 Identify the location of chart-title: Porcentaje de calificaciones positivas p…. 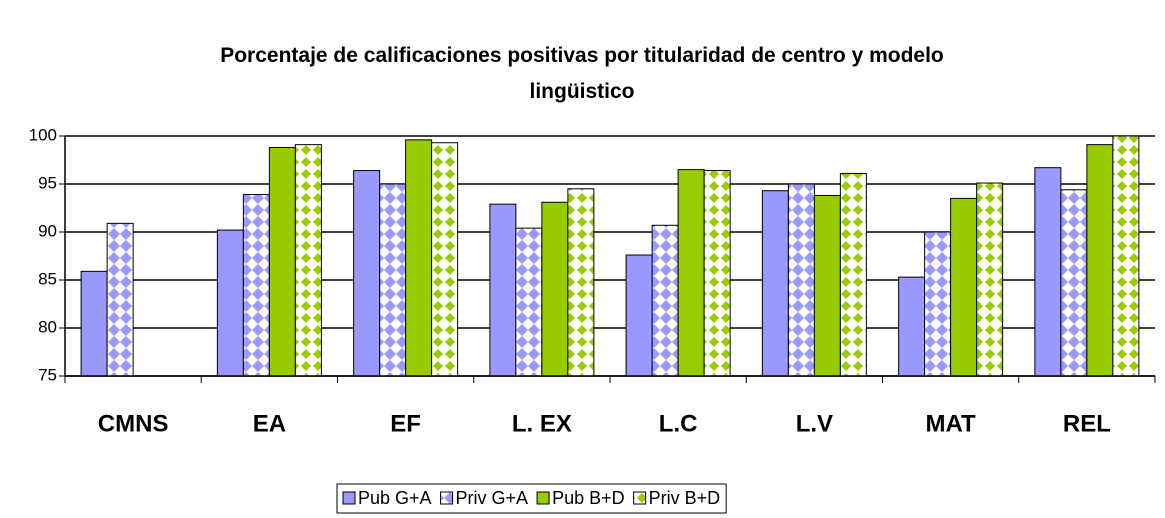
(582, 73).